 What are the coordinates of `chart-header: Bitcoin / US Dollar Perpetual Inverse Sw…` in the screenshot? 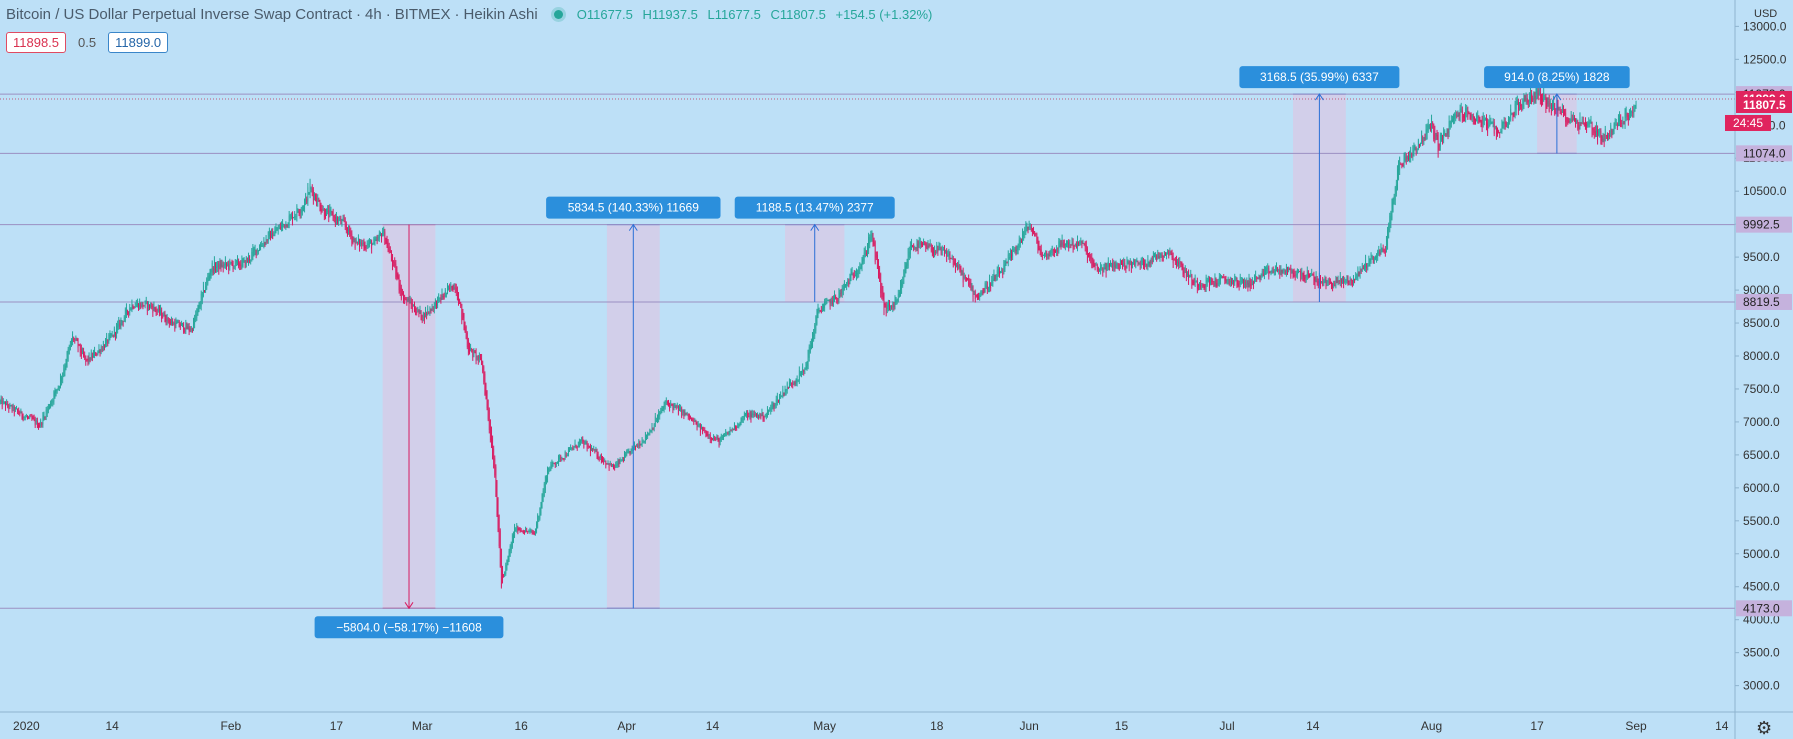 It's located at (472, 14).